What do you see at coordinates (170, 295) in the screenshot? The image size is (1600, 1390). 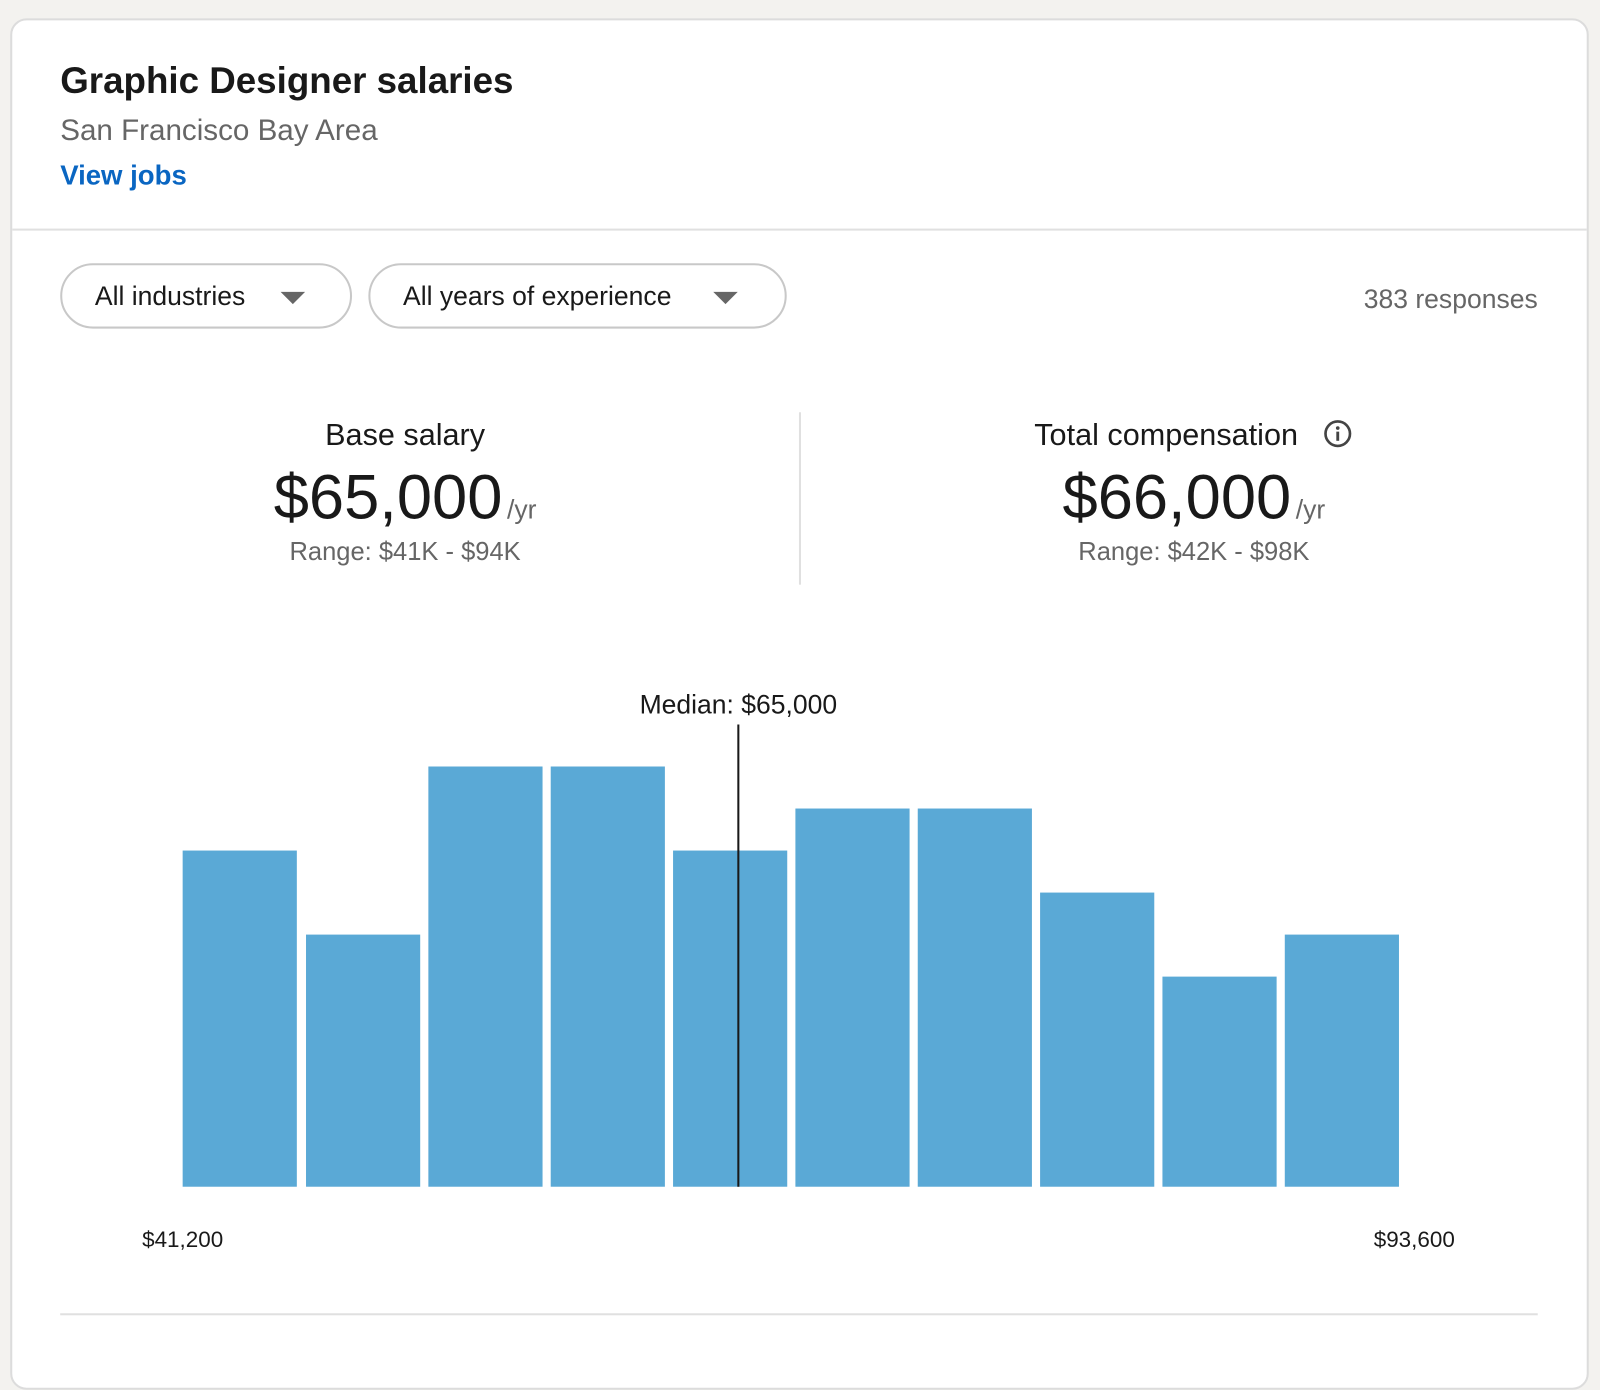 I see `filter-label: All industries` at bounding box center [170, 295].